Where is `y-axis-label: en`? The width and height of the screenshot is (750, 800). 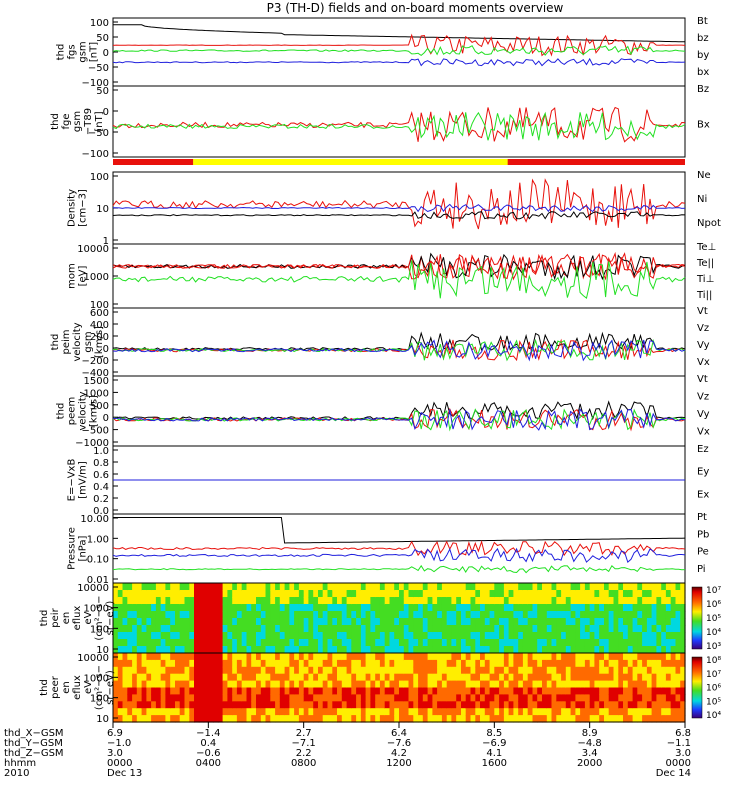
y-axis-label: en is located at coordinates (66, 687).